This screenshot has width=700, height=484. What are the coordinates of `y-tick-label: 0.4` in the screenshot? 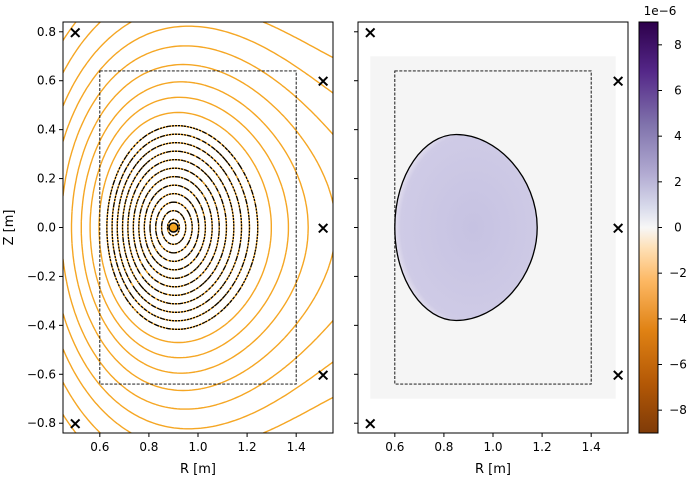 It's located at (46, 130).